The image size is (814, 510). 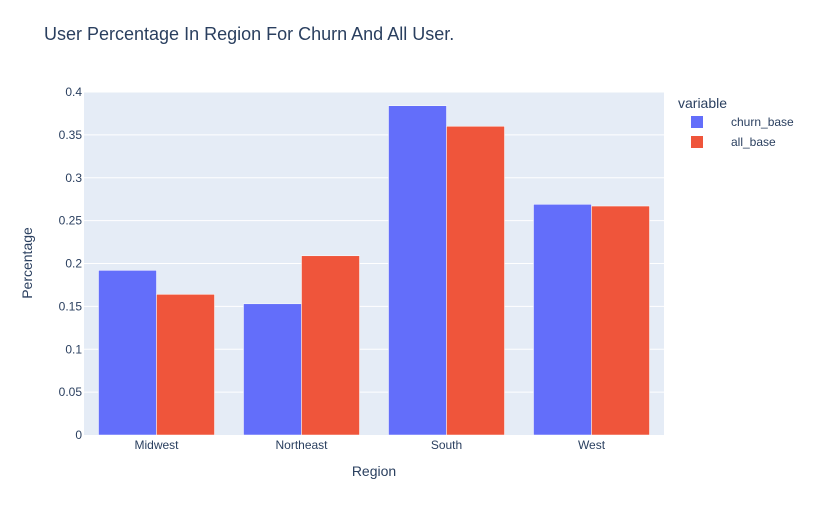 I want to click on y-tick-label: 0, so click(x=78, y=435).